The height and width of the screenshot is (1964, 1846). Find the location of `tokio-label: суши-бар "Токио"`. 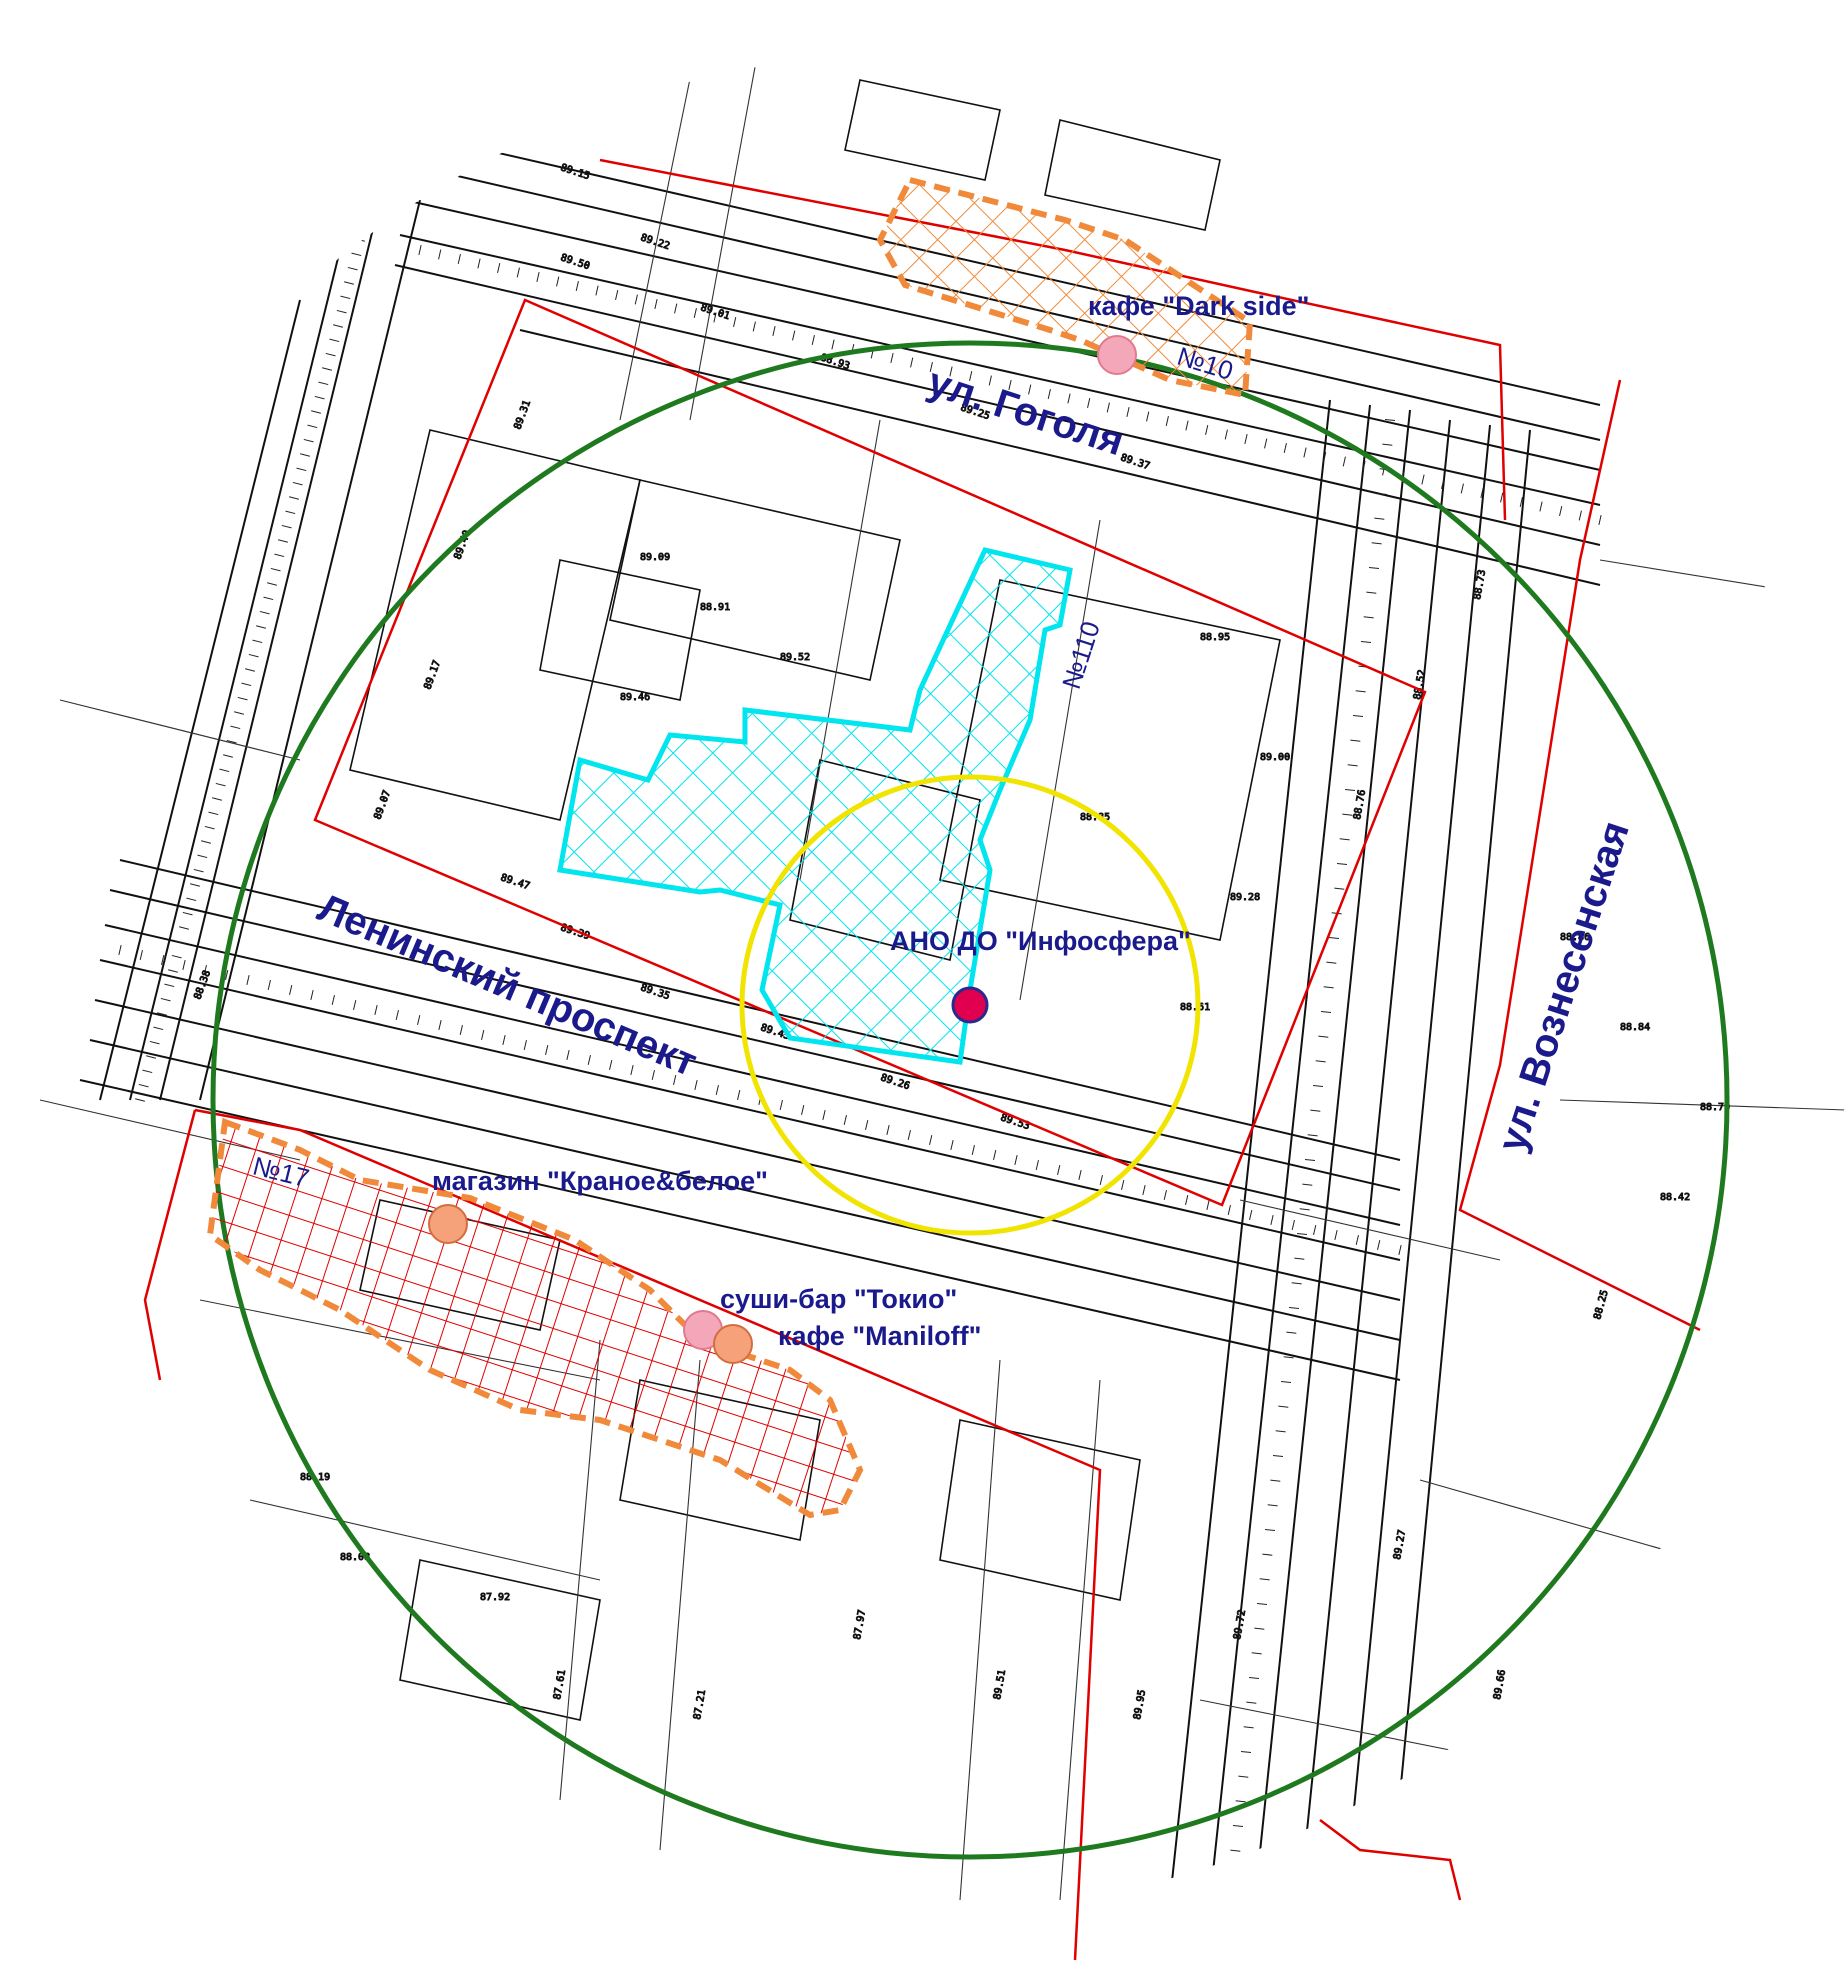

tokio-label: суши-бар "Токио" is located at coordinates (838, 1299).